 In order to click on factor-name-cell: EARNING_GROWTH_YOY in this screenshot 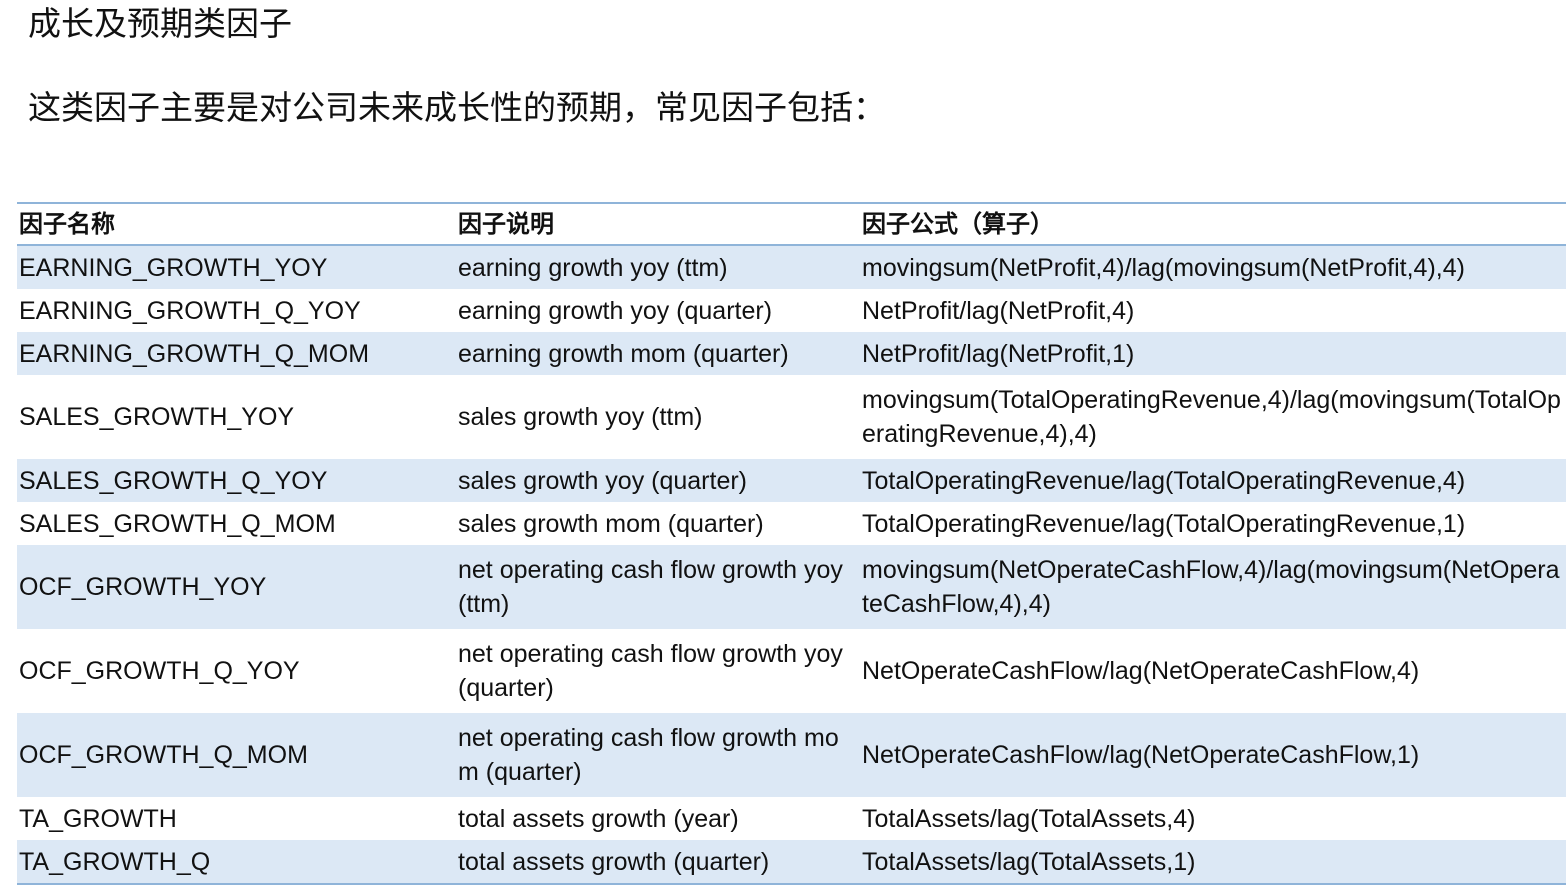, I will do `click(173, 267)`.